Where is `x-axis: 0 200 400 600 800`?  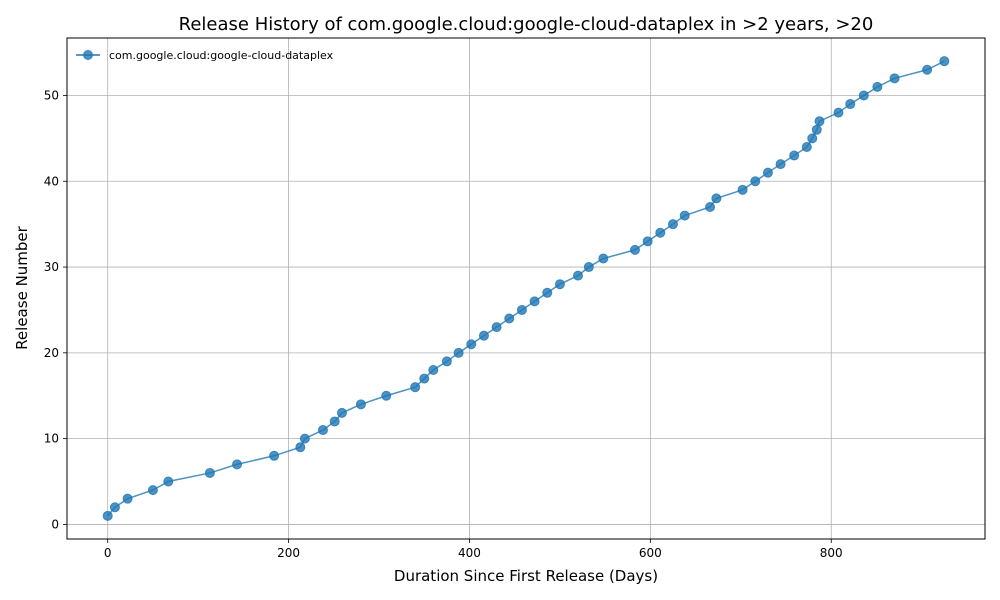 x-axis: 0 200 400 600 800 is located at coordinates (473, 549).